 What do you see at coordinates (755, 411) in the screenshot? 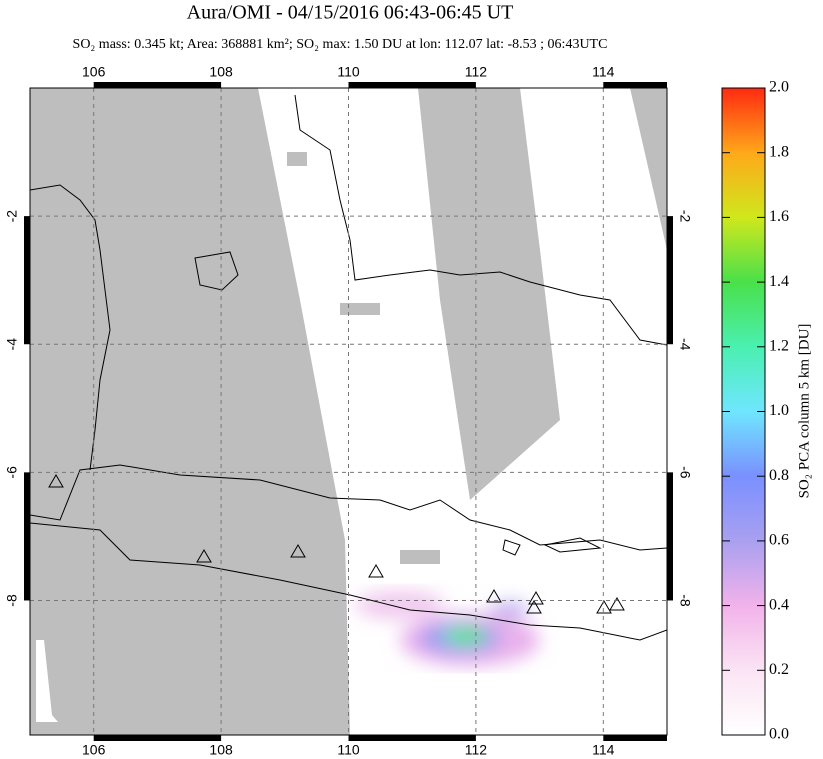
I see `colorbar-ticks: 0.0 0.2 0.4 0.6 0.8 1.0 1.2 1.4 1.6 1.8 2.0` at bounding box center [755, 411].